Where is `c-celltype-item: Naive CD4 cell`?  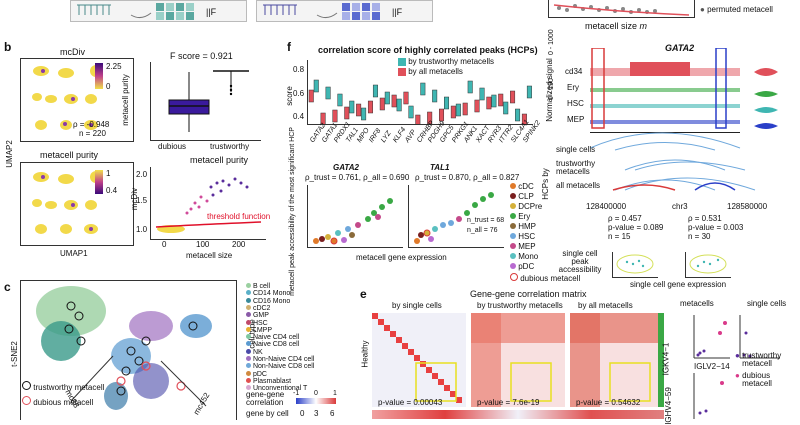
c-celltype-item: Naive CD4 cell is located at coordinates (272, 337).